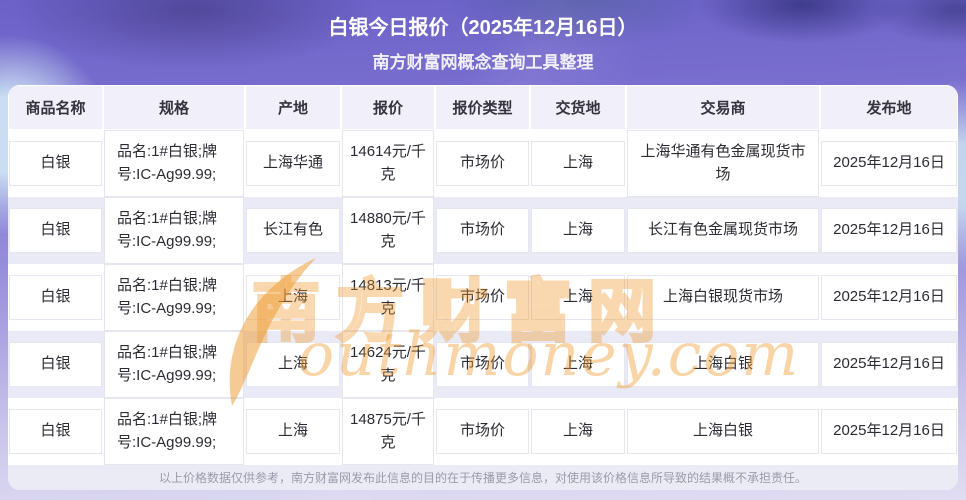 The height and width of the screenshot is (500, 966). I want to click on column-header-origin: 产地, so click(293, 107).